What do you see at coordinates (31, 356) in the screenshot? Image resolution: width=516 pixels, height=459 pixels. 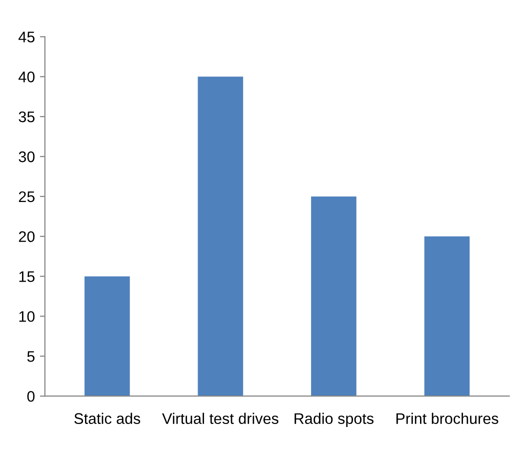 I see `y-tick-label: 5` at bounding box center [31, 356].